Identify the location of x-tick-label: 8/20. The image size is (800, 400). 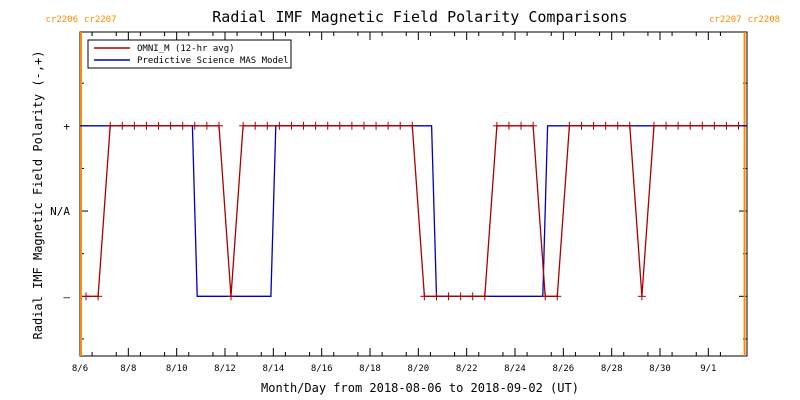
(418, 369).